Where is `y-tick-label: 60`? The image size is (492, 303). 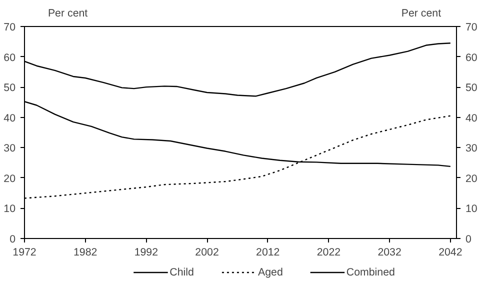 y-tick-label: 60 is located at coordinates (10, 58).